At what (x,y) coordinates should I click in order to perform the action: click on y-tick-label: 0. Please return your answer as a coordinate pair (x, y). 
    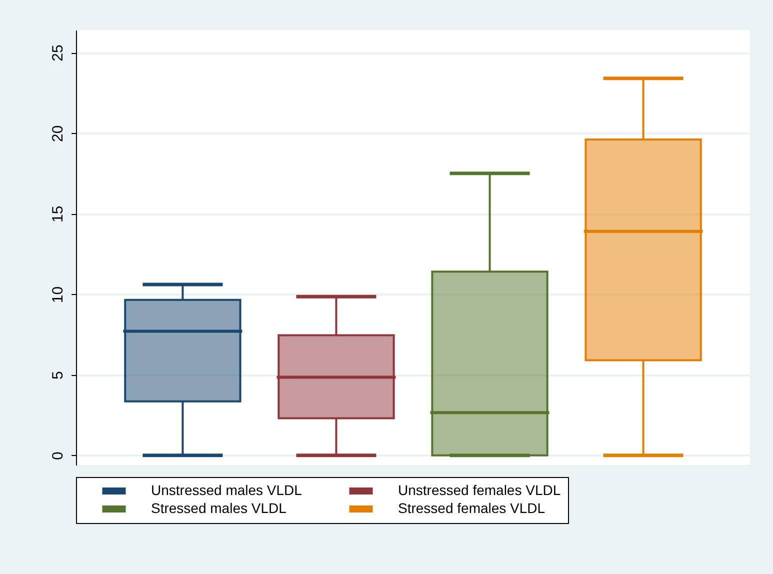
    Looking at the image, I should click on (58, 456).